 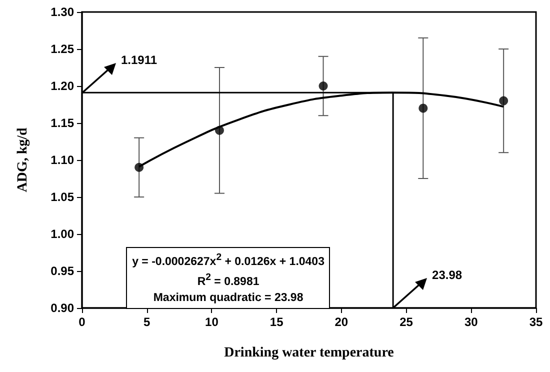 What do you see at coordinates (212, 322) in the screenshot?
I see `x-tick-label: 10` at bounding box center [212, 322].